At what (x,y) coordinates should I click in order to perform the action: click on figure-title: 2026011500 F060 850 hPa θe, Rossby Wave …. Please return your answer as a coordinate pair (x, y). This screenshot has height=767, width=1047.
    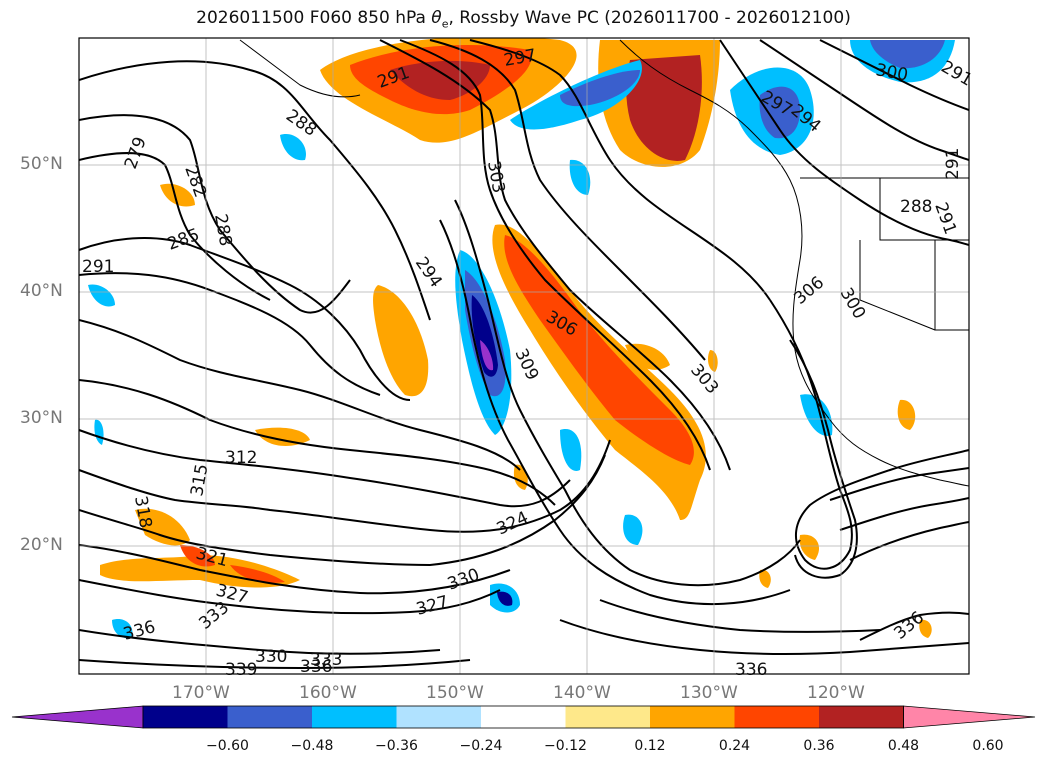
    Looking at the image, I should click on (523, 19).